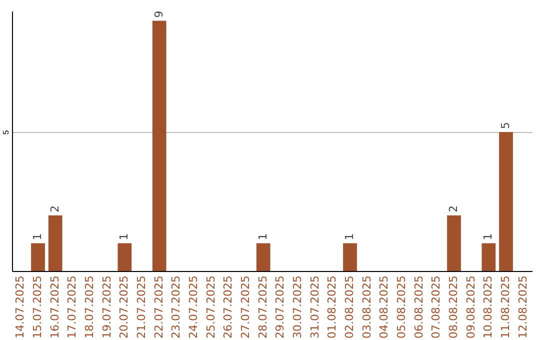  What do you see at coordinates (436, 307) in the screenshot?
I see `x-tick-label: 07.08.2025` at bounding box center [436, 307].